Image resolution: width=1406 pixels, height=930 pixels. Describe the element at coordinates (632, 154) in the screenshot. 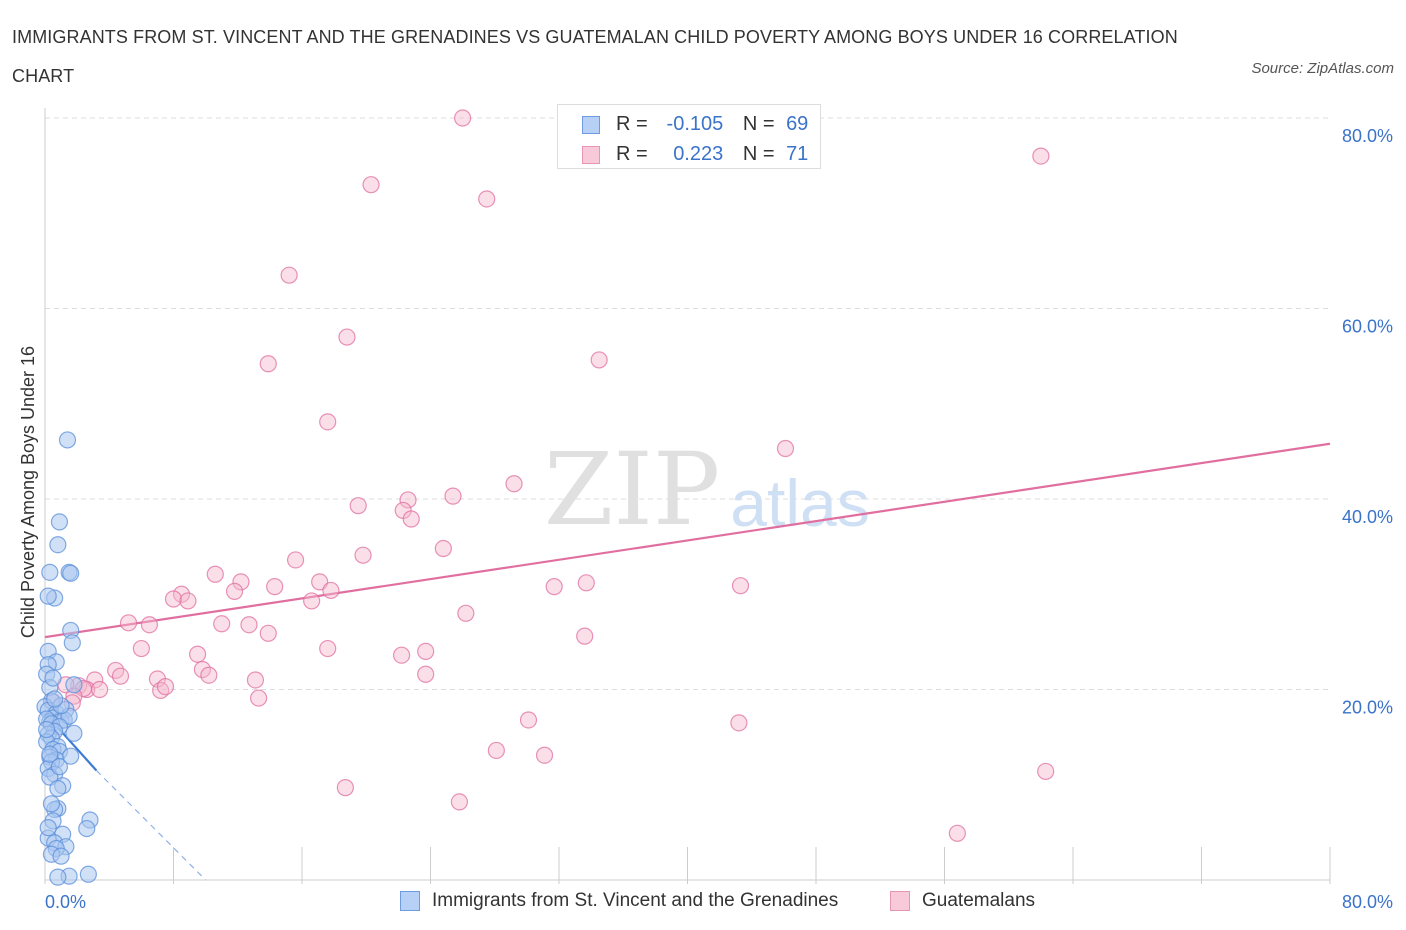

I see `legend-r-label: R =` at that location.